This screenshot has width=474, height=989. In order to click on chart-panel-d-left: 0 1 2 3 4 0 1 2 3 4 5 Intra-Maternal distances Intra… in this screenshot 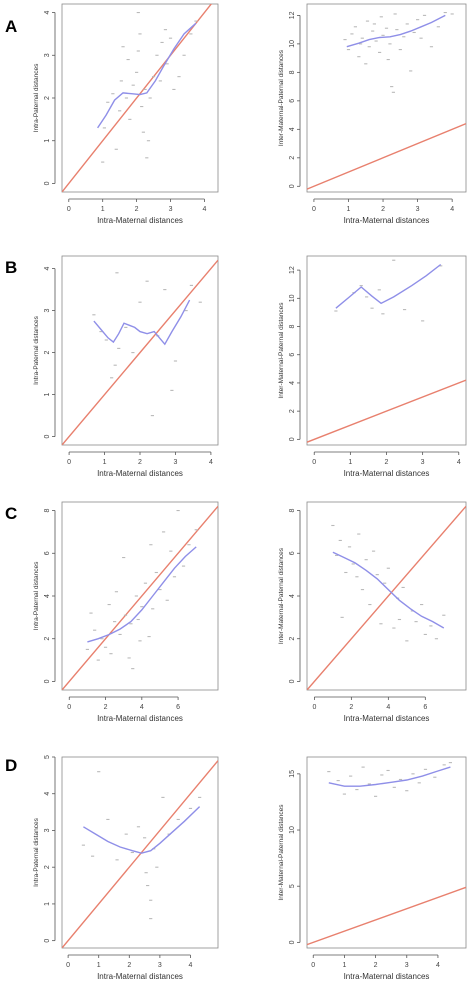, I will do `click(112, 868)`.